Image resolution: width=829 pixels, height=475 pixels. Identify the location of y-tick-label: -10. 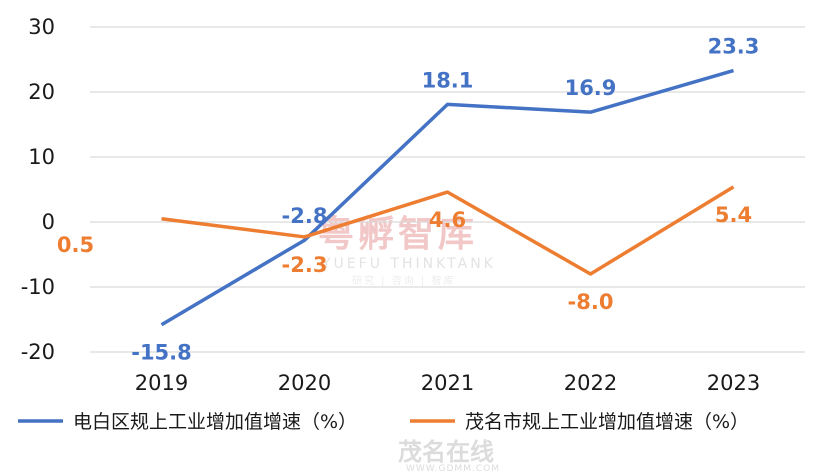
(38, 287).